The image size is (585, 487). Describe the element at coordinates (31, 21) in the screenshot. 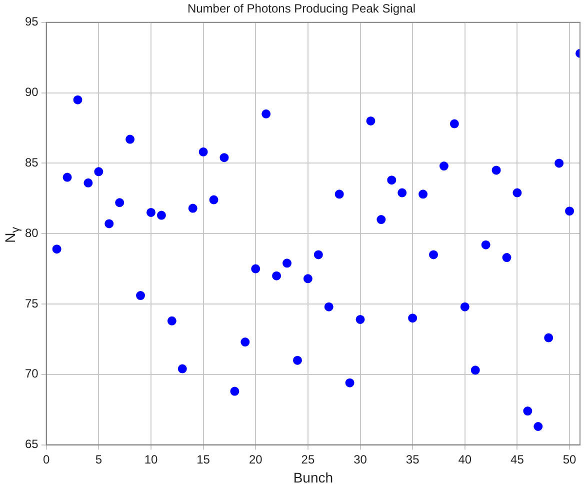

I see `y-tick-label: 95` at that location.